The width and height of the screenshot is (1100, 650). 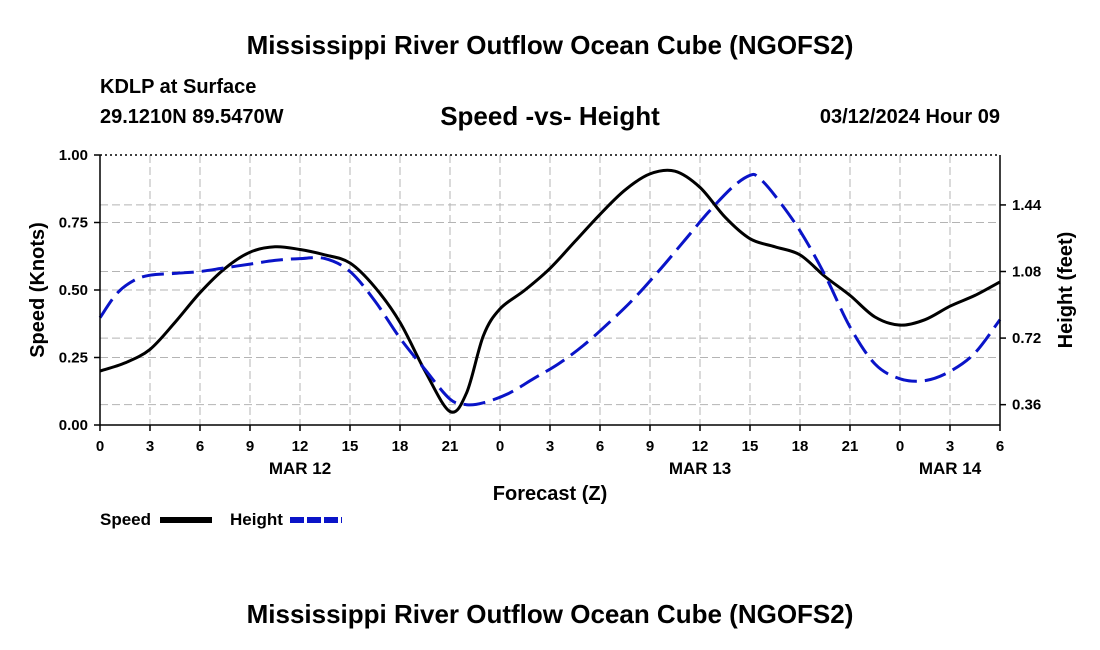 What do you see at coordinates (700, 468) in the screenshot?
I see `x-day-label: MAR 13` at bounding box center [700, 468].